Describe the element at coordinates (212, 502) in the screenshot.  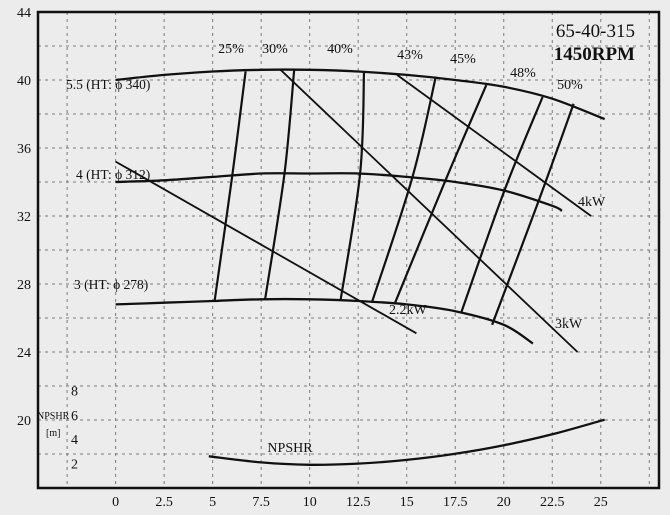
I see `x-tick-label: 5` at that location.